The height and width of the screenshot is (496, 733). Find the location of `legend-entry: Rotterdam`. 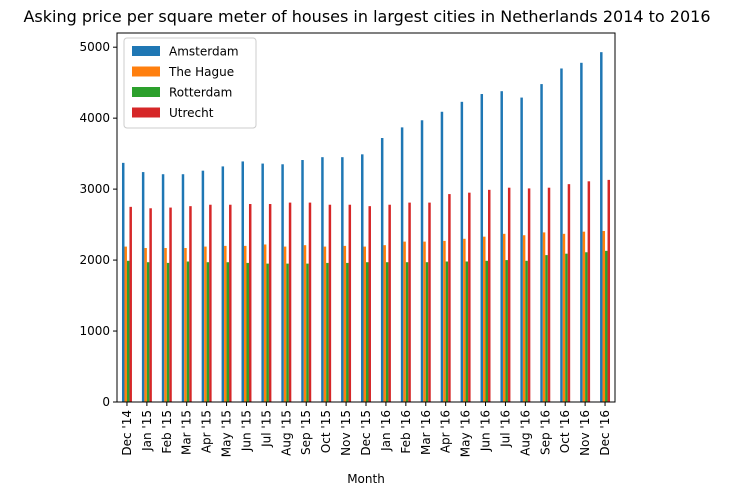

legend-entry: Rotterdam is located at coordinates (200, 93).